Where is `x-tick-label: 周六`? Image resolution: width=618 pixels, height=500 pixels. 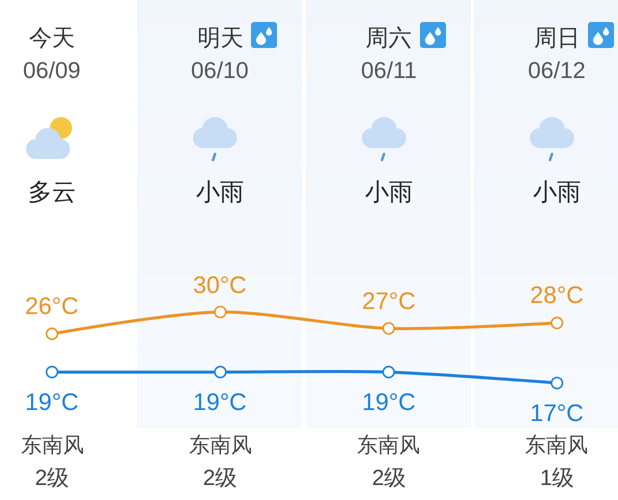 x-tick-label: 周六 is located at coordinates (389, 37).